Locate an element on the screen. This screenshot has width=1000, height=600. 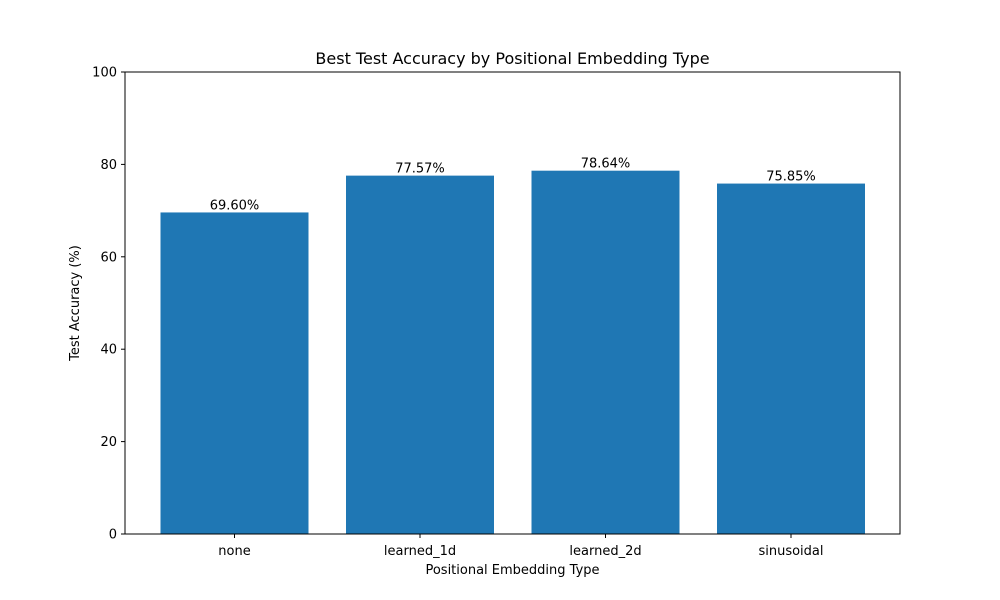
bar-learned-2d is located at coordinates (605, 352).